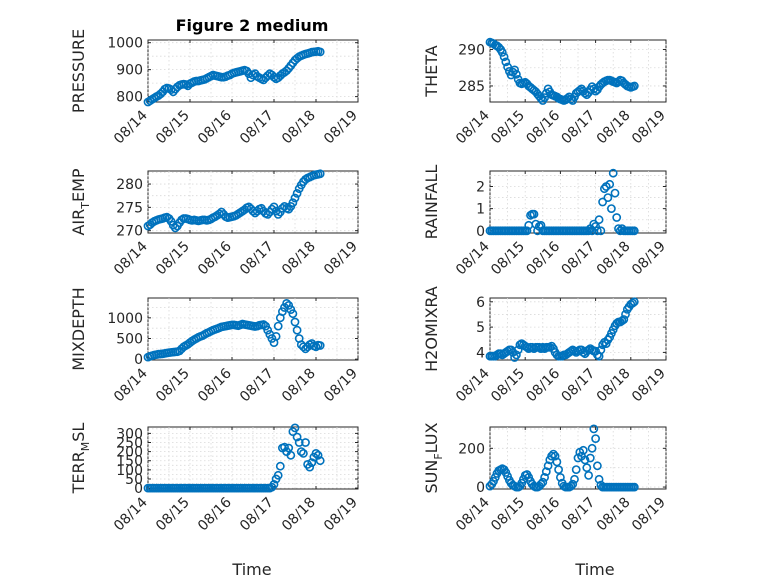 This screenshot has width=778, height=583. What do you see at coordinates (129, 208) in the screenshot?
I see `y-tick-label: 275` at bounding box center [129, 208].